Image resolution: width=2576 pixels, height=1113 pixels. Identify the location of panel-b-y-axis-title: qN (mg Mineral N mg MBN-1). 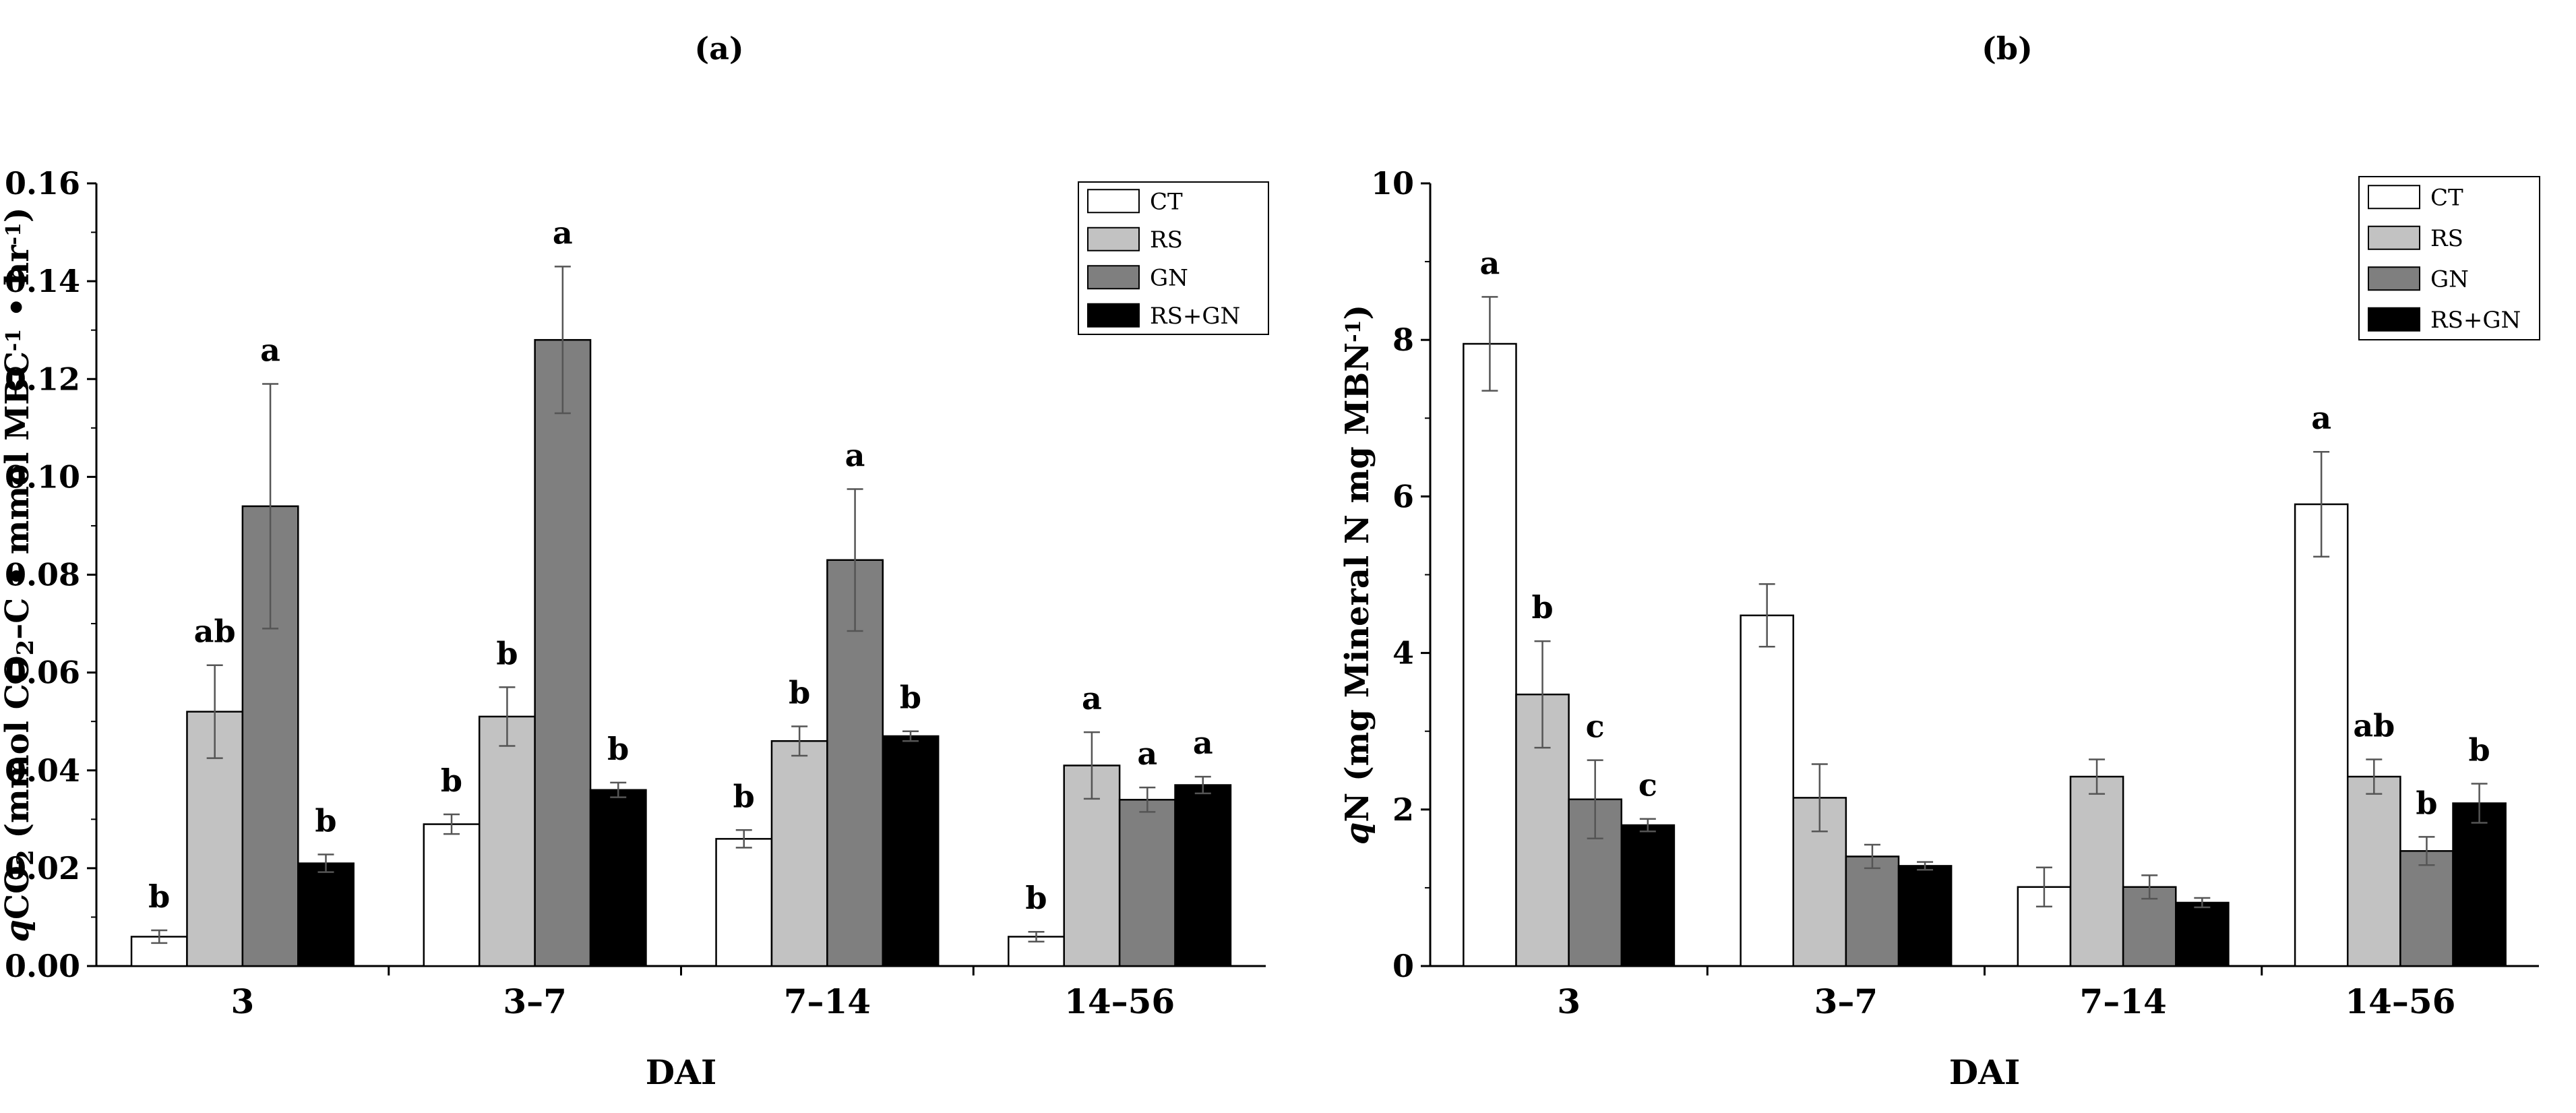
(1358, 575).